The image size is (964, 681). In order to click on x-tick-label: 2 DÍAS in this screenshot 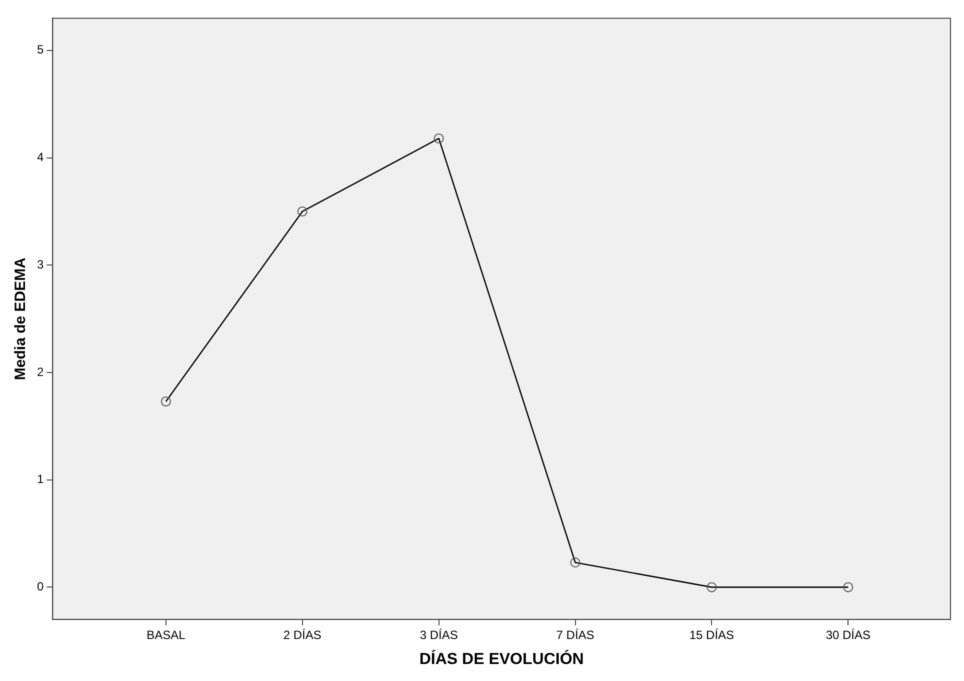, I will do `click(302, 635)`.